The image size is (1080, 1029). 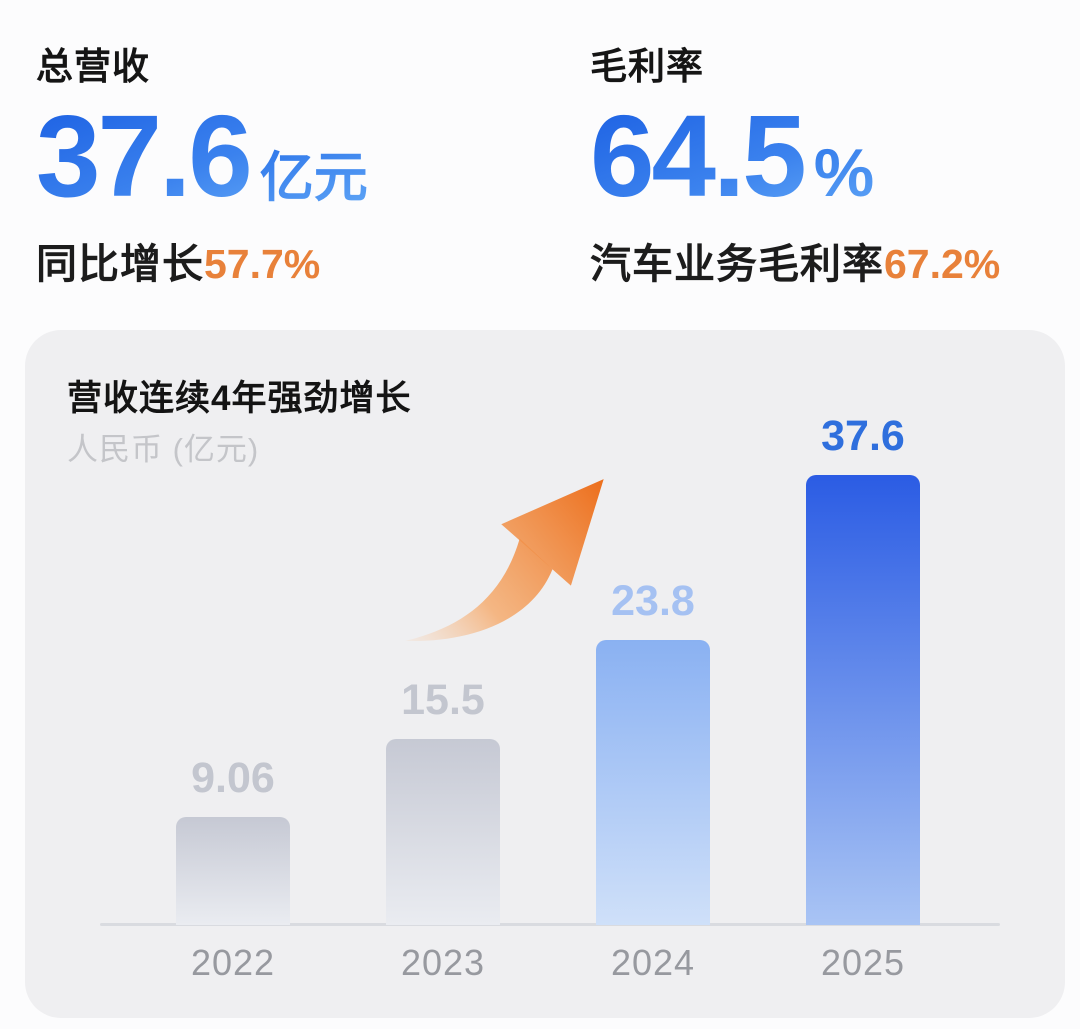 What do you see at coordinates (863, 700) in the screenshot?
I see `bar-2025` at bounding box center [863, 700].